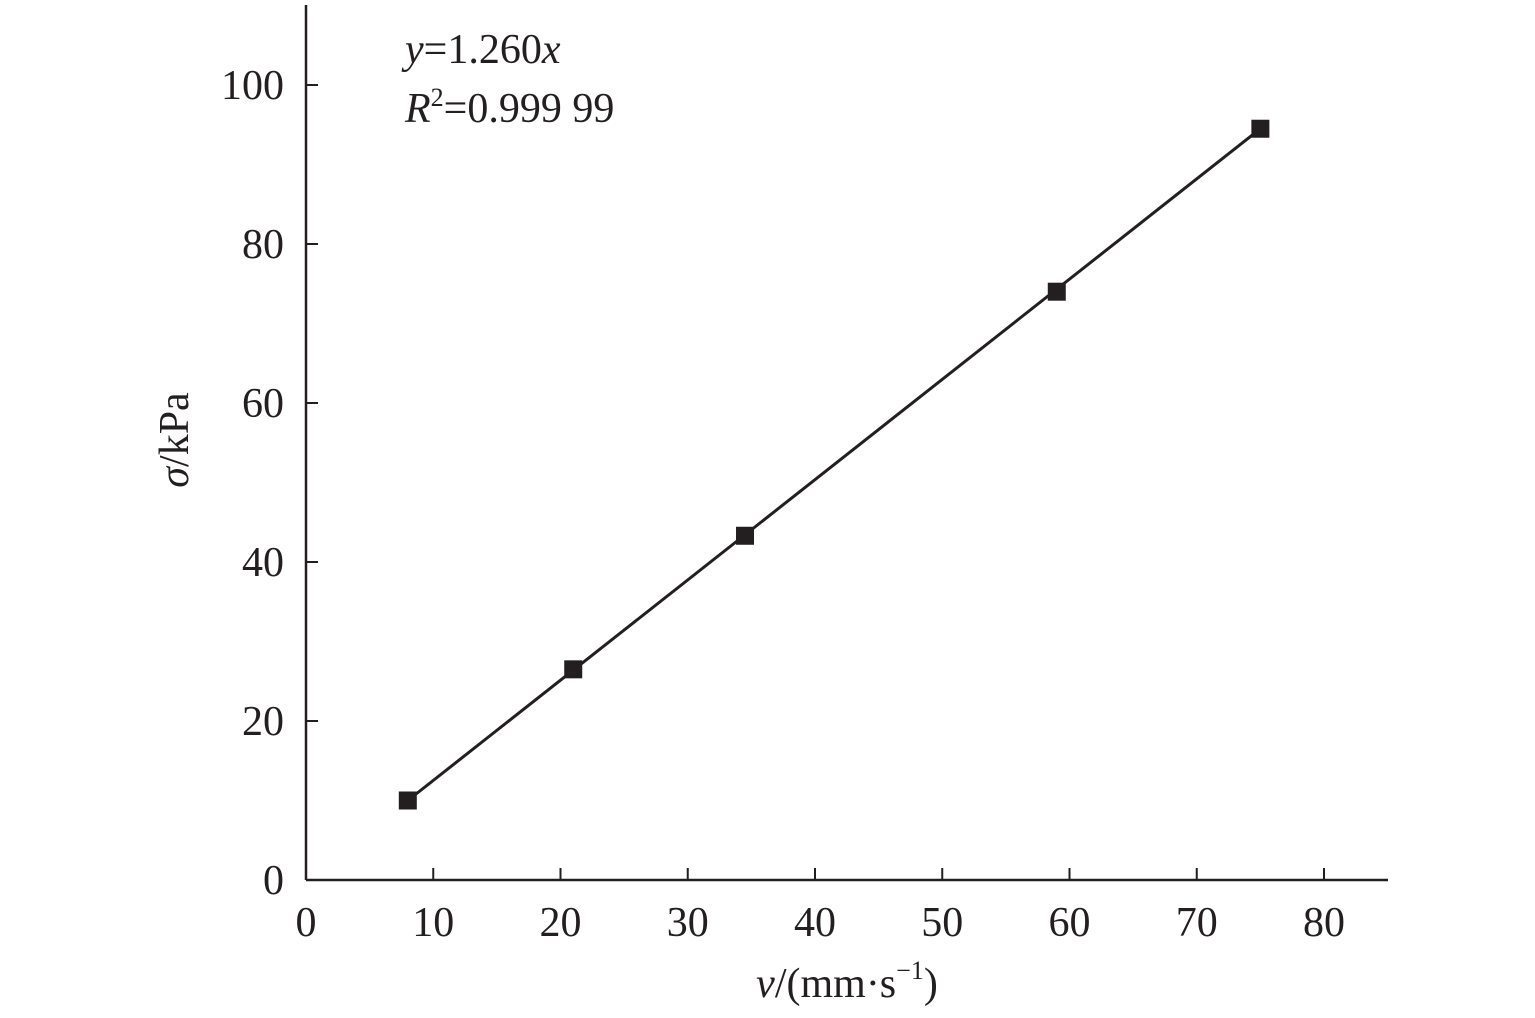 The width and height of the screenshot is (1535, 1018). I want to click on x-tick-label-7: 70, so click(1197, 923).